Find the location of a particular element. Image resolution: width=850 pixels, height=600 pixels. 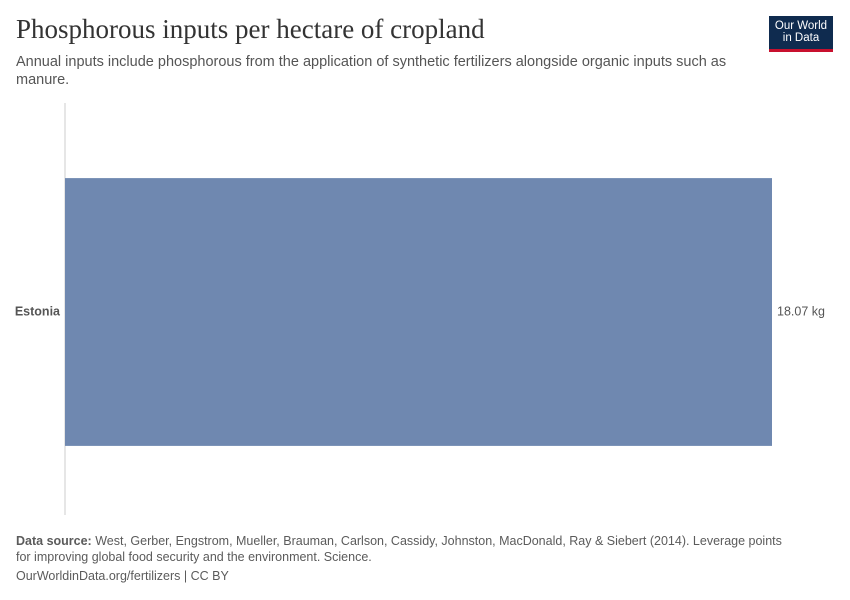

value-label: 18.07 kg is located at coordinates (801, 311).